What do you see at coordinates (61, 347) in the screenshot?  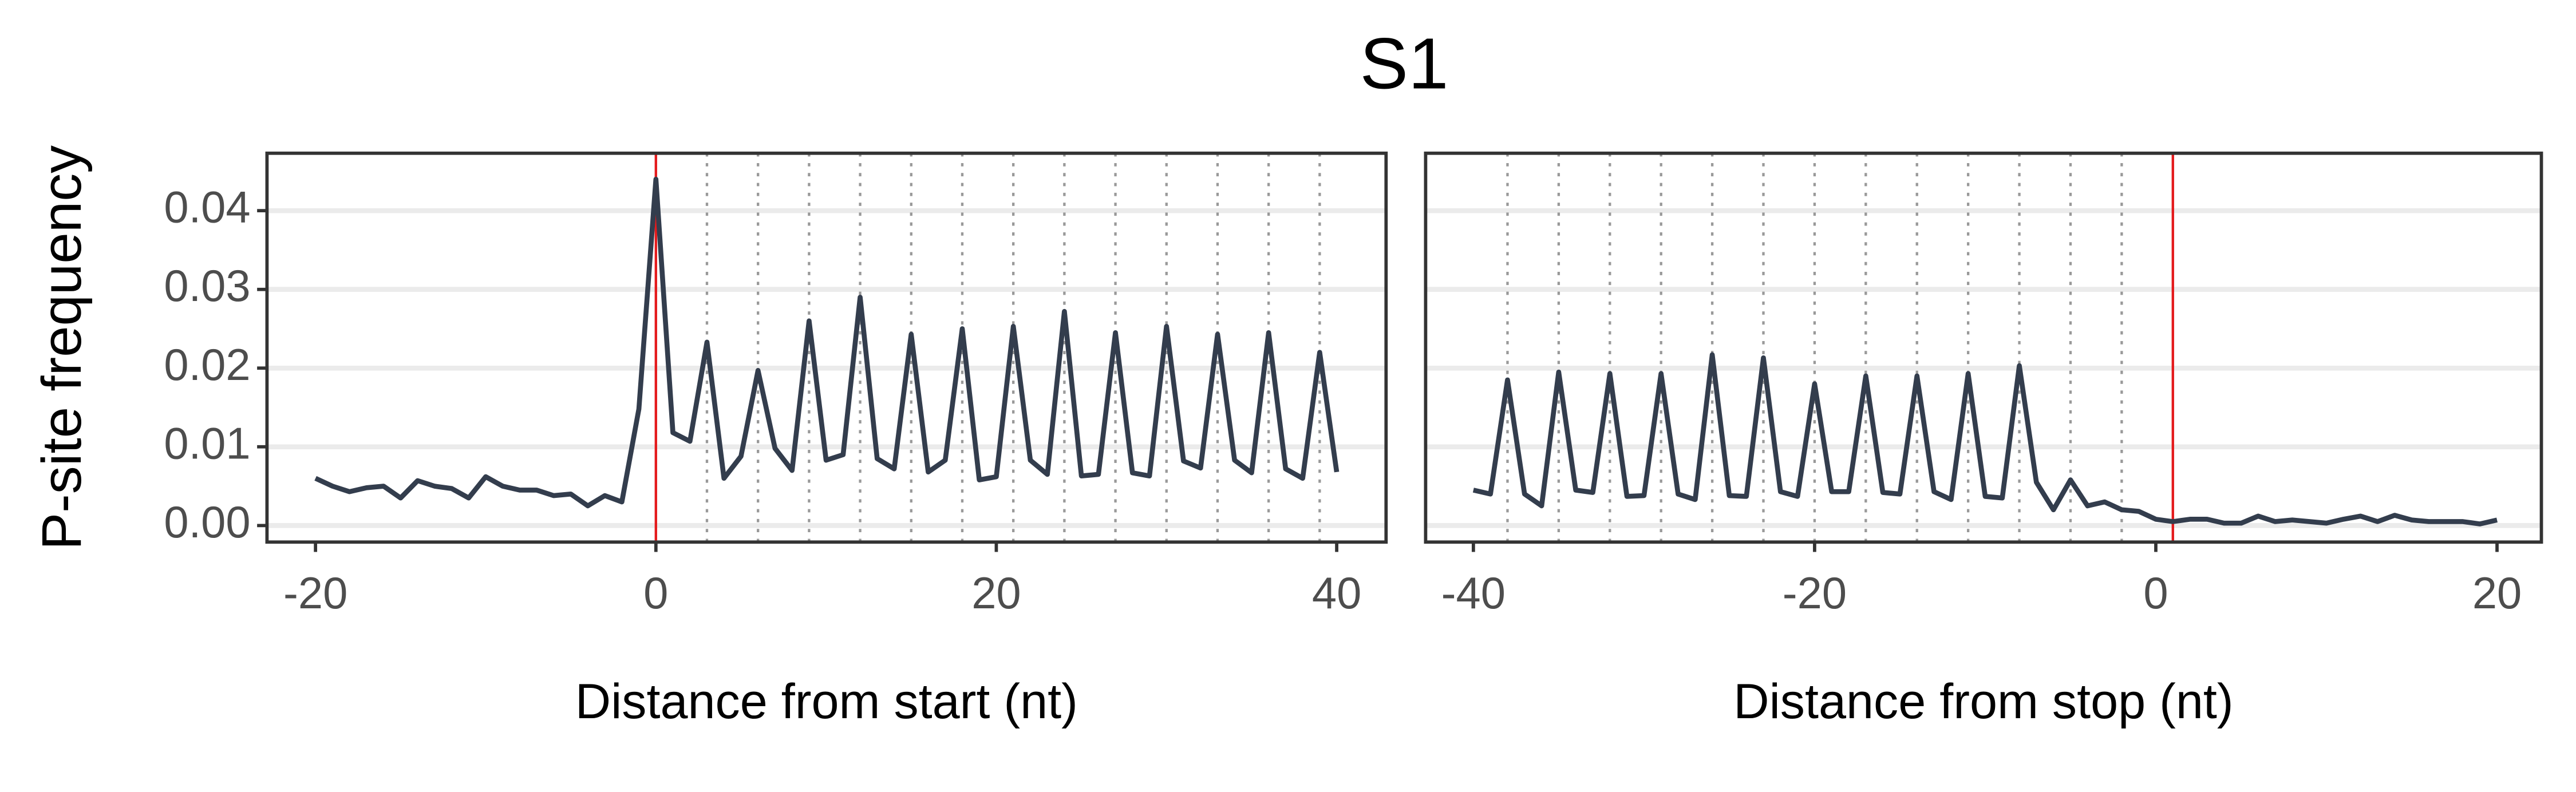 I see `y-axis-label: P-site frequency` at bounding box center [61, 347].